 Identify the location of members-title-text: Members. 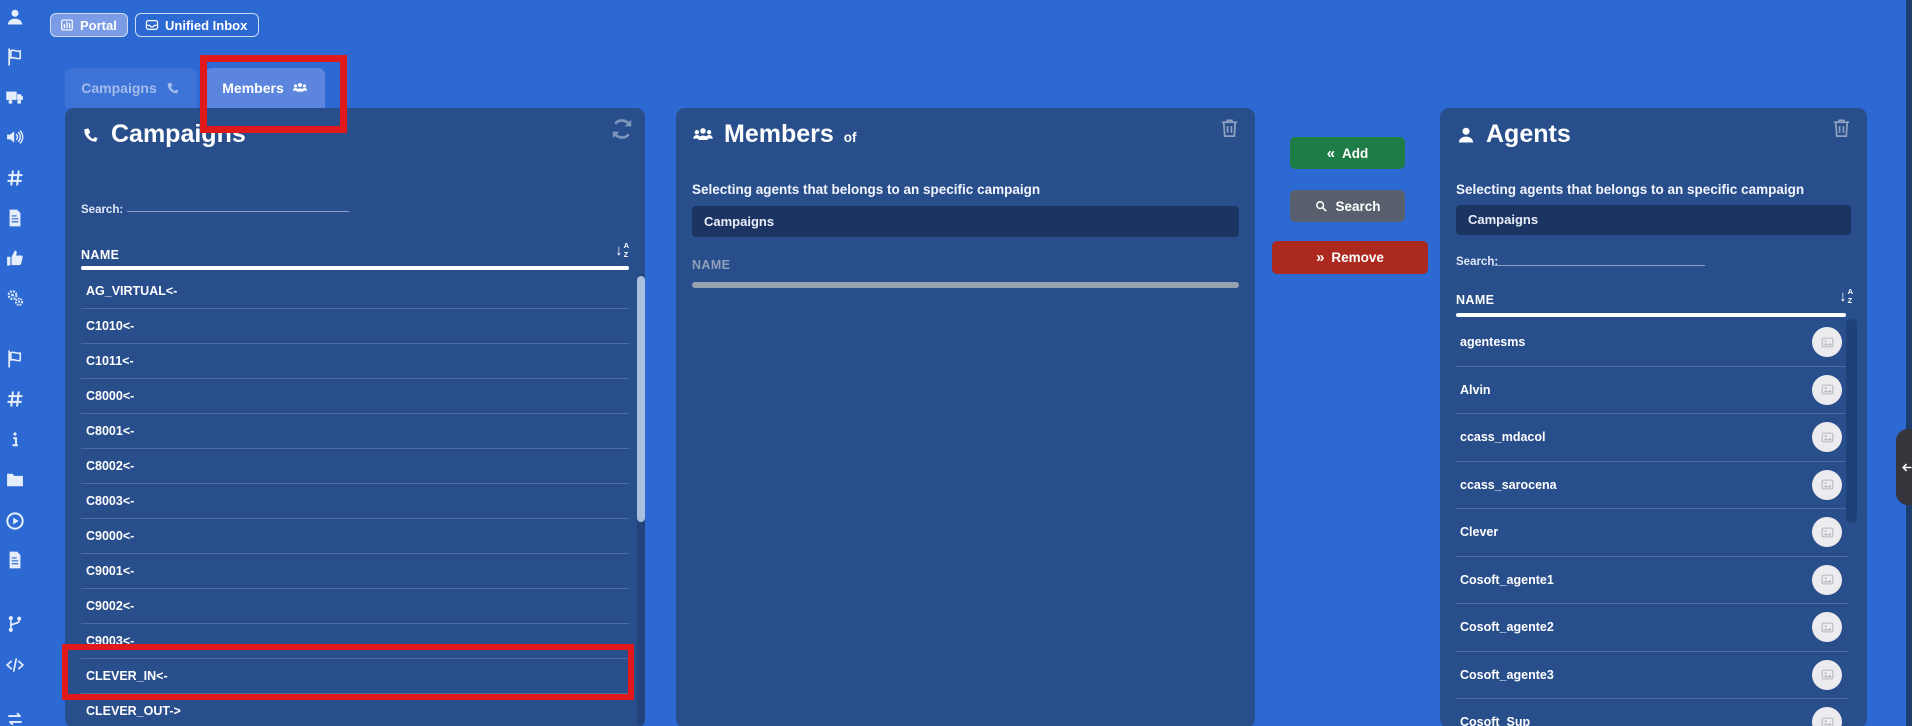
(779, 134).